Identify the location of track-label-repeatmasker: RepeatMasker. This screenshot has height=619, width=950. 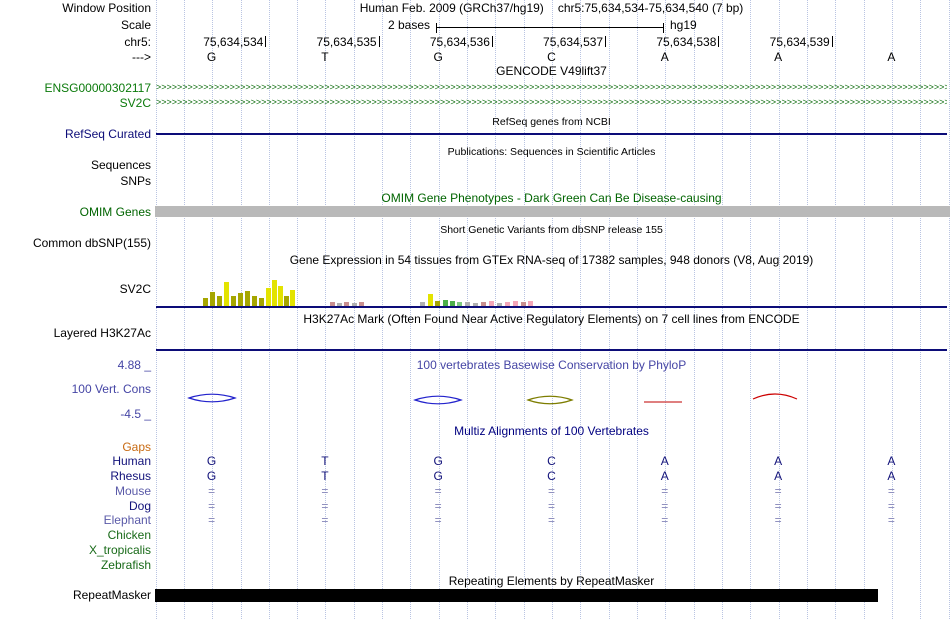
(111, 595).